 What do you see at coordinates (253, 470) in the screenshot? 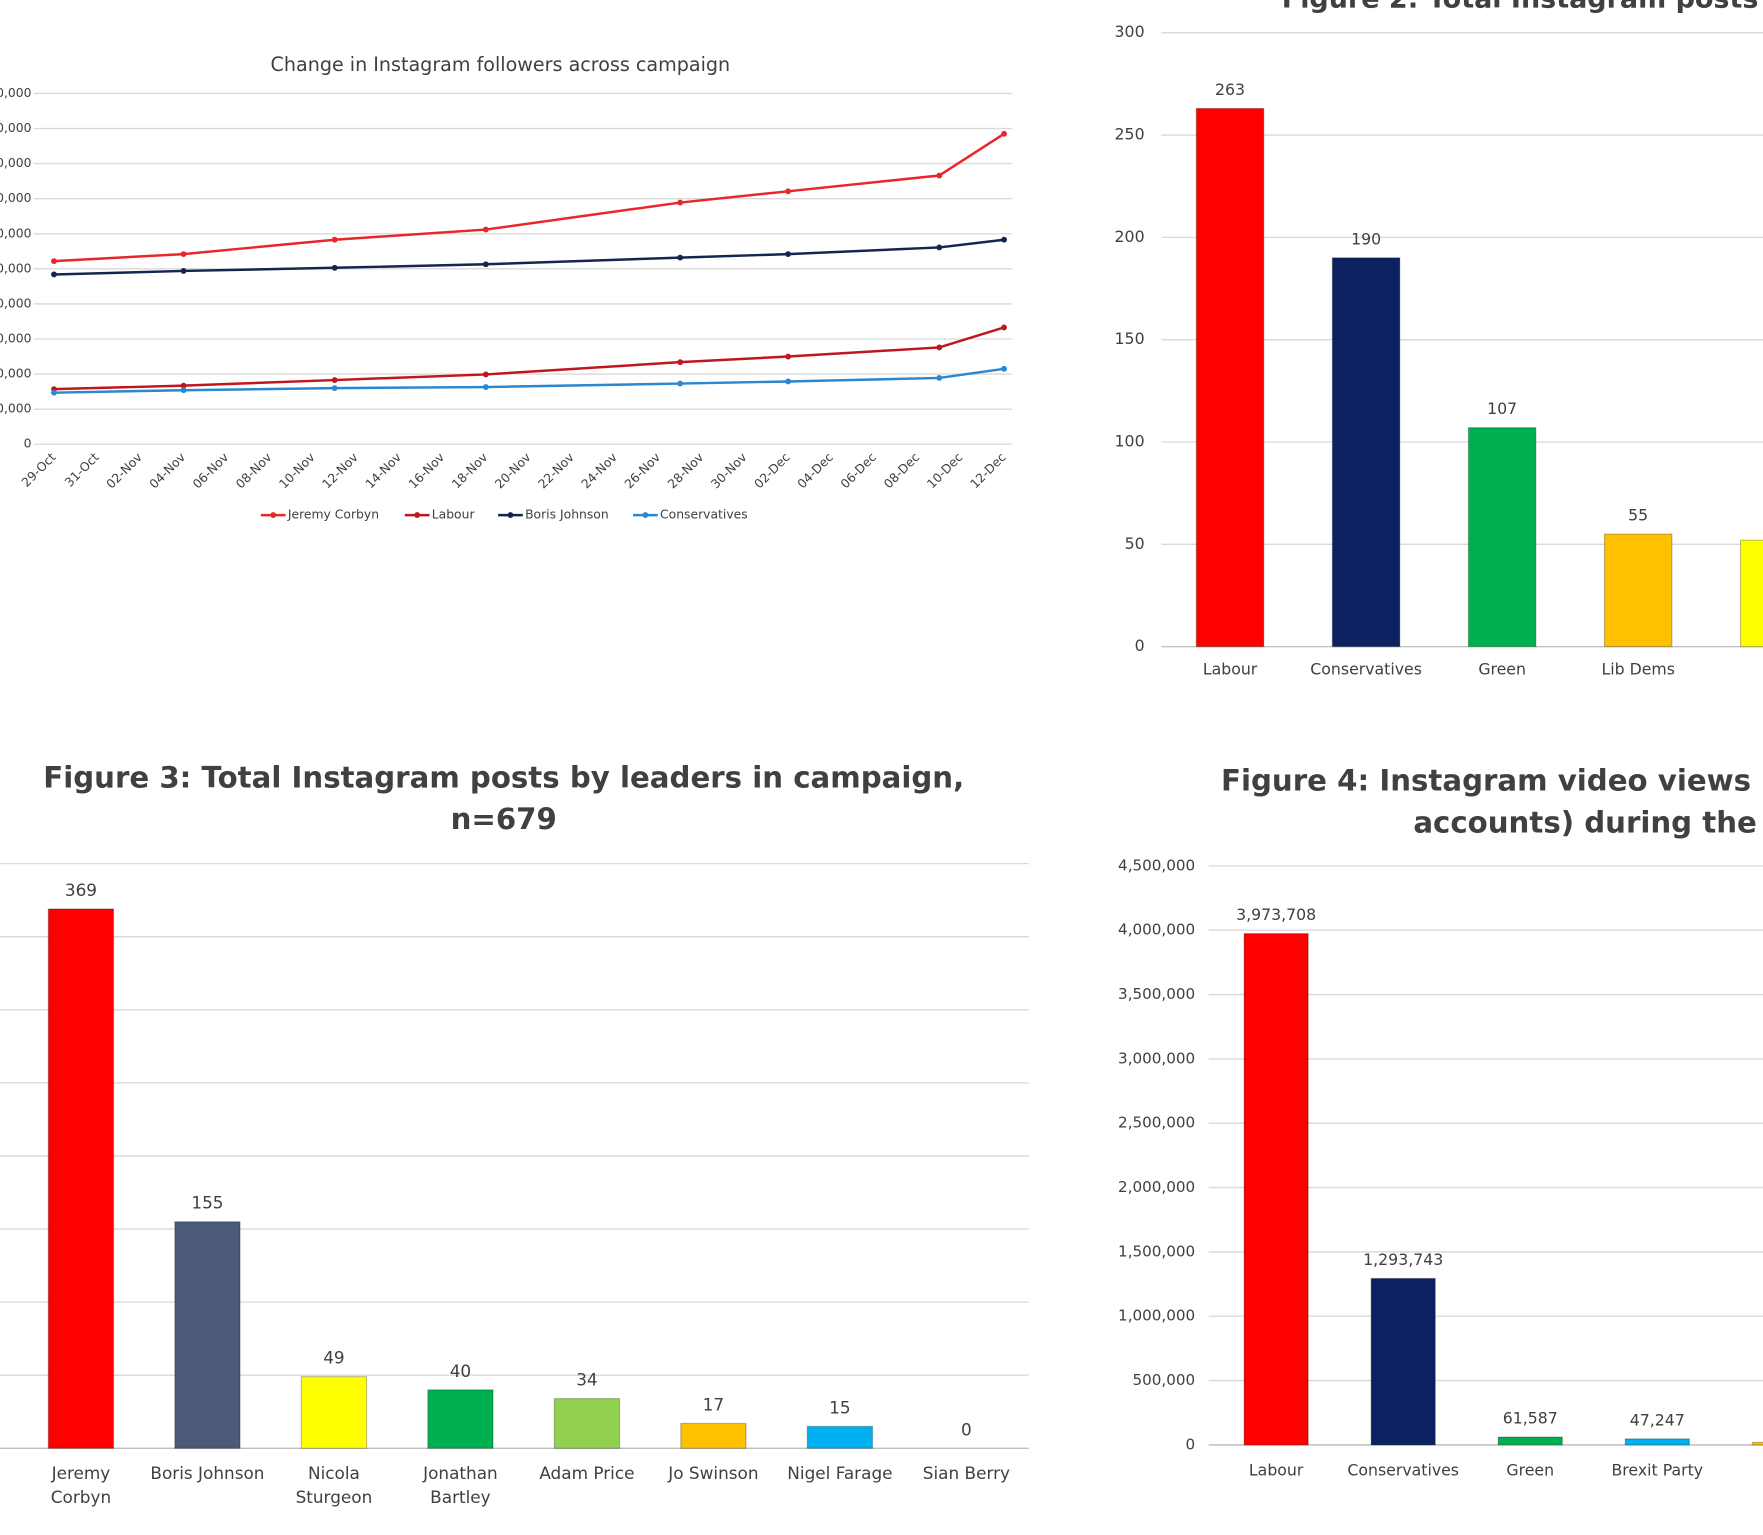
I see `x-tick-label: 08-Nov` at bounding box center [253, 470].